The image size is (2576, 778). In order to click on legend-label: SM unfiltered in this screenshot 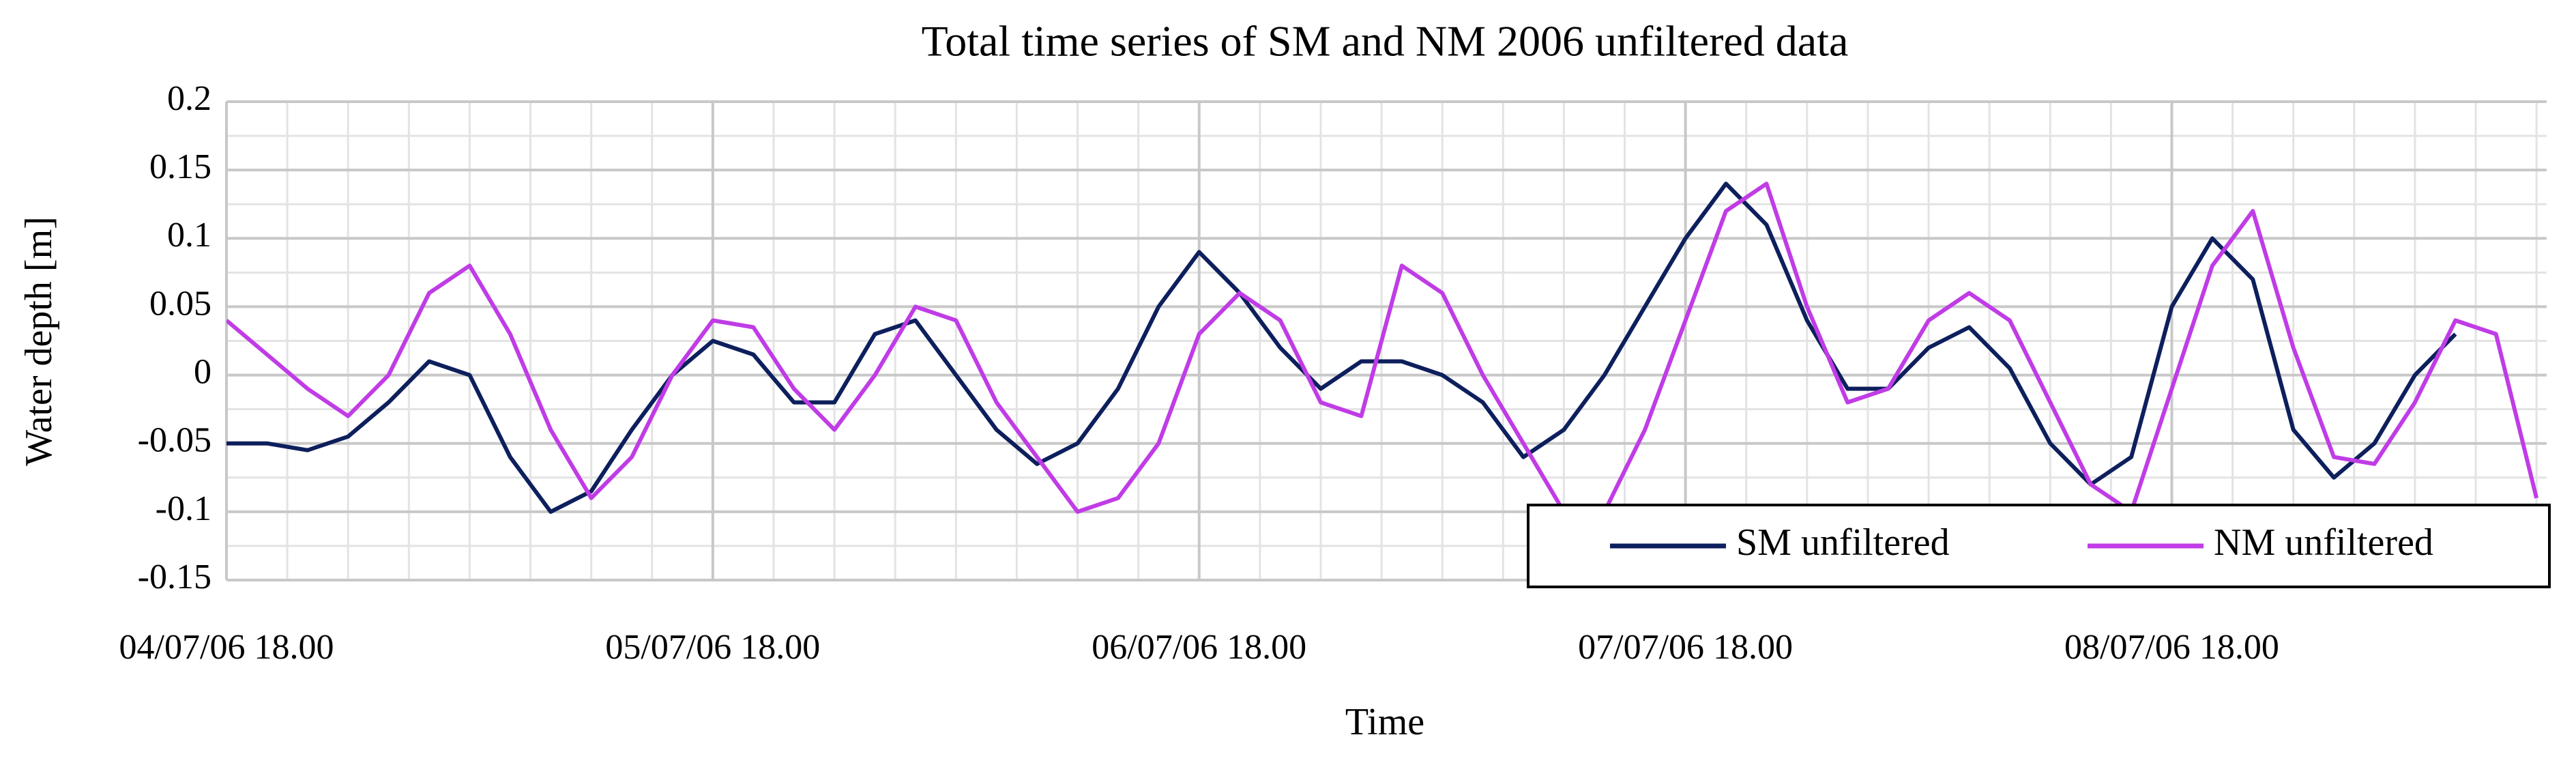, I will do `click(1843, 542)`.